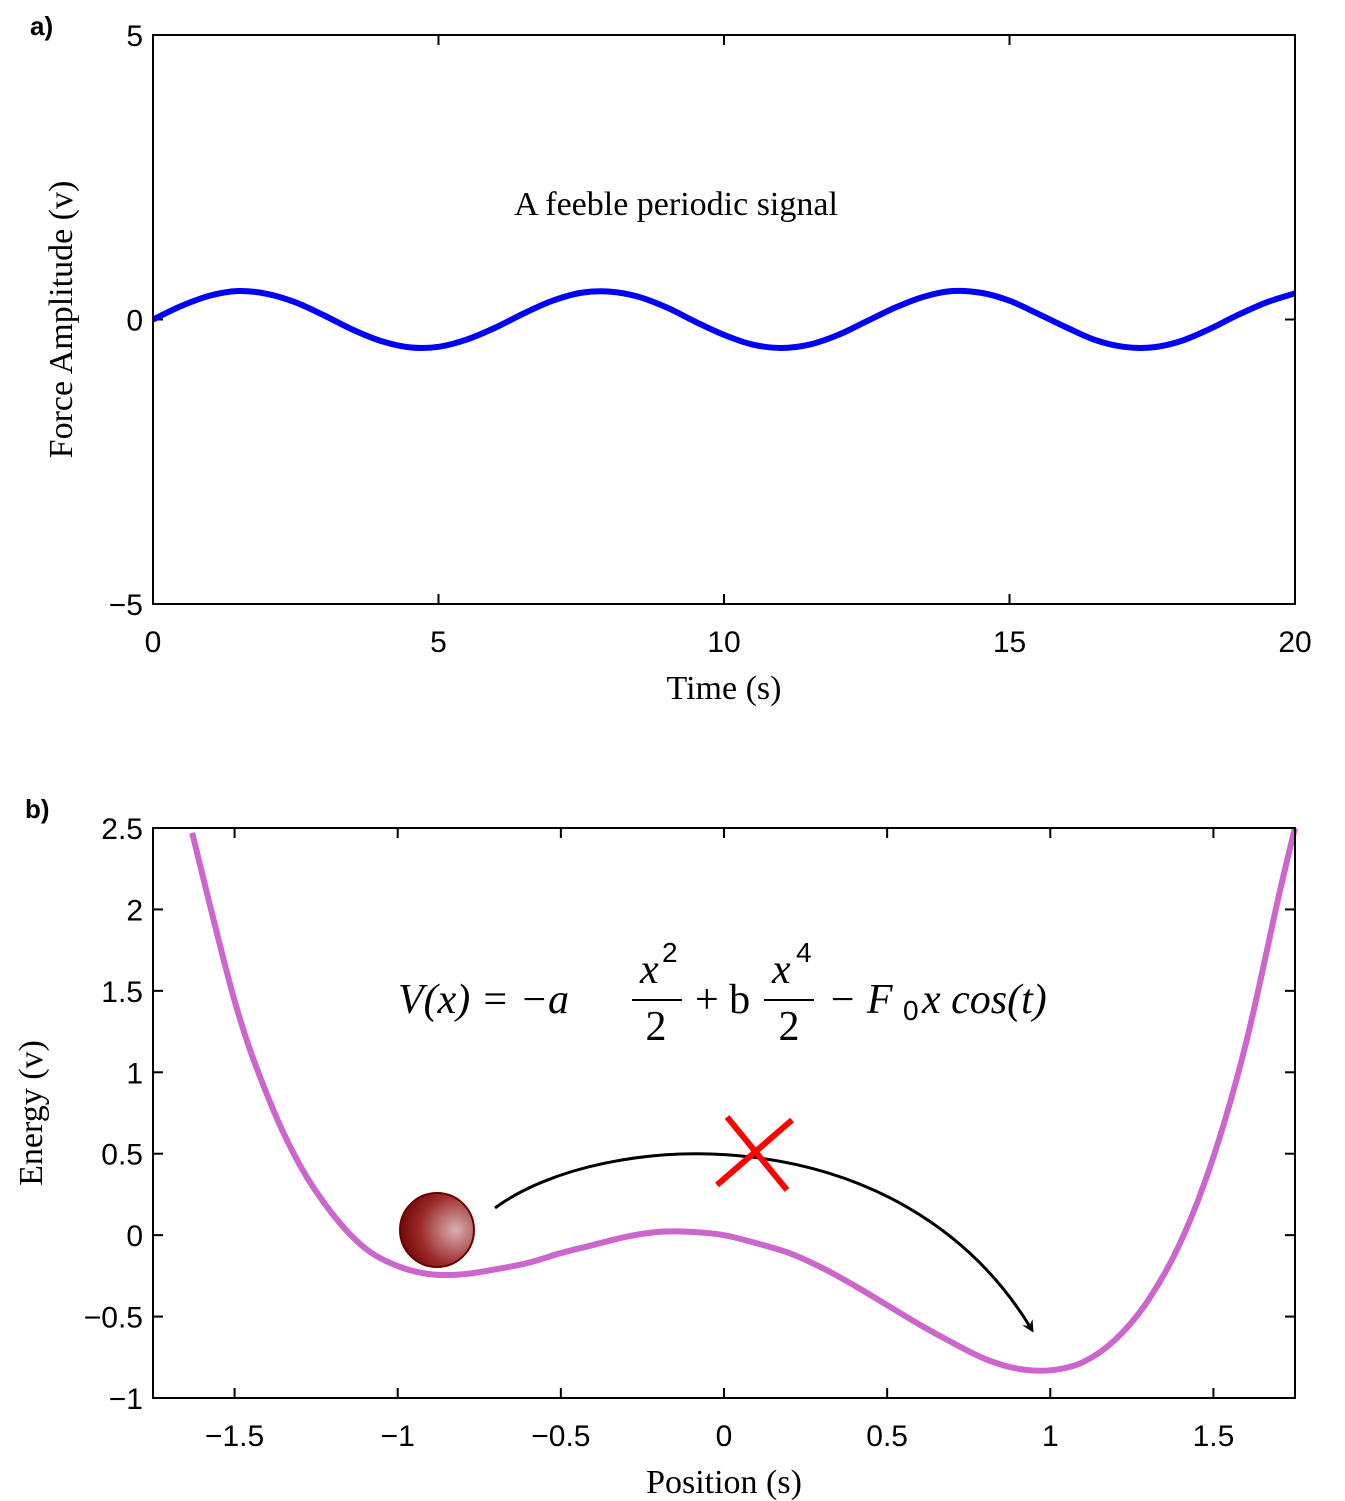  I want to click on y-axis-label: Force Amplitude (v), so click(61, 320).